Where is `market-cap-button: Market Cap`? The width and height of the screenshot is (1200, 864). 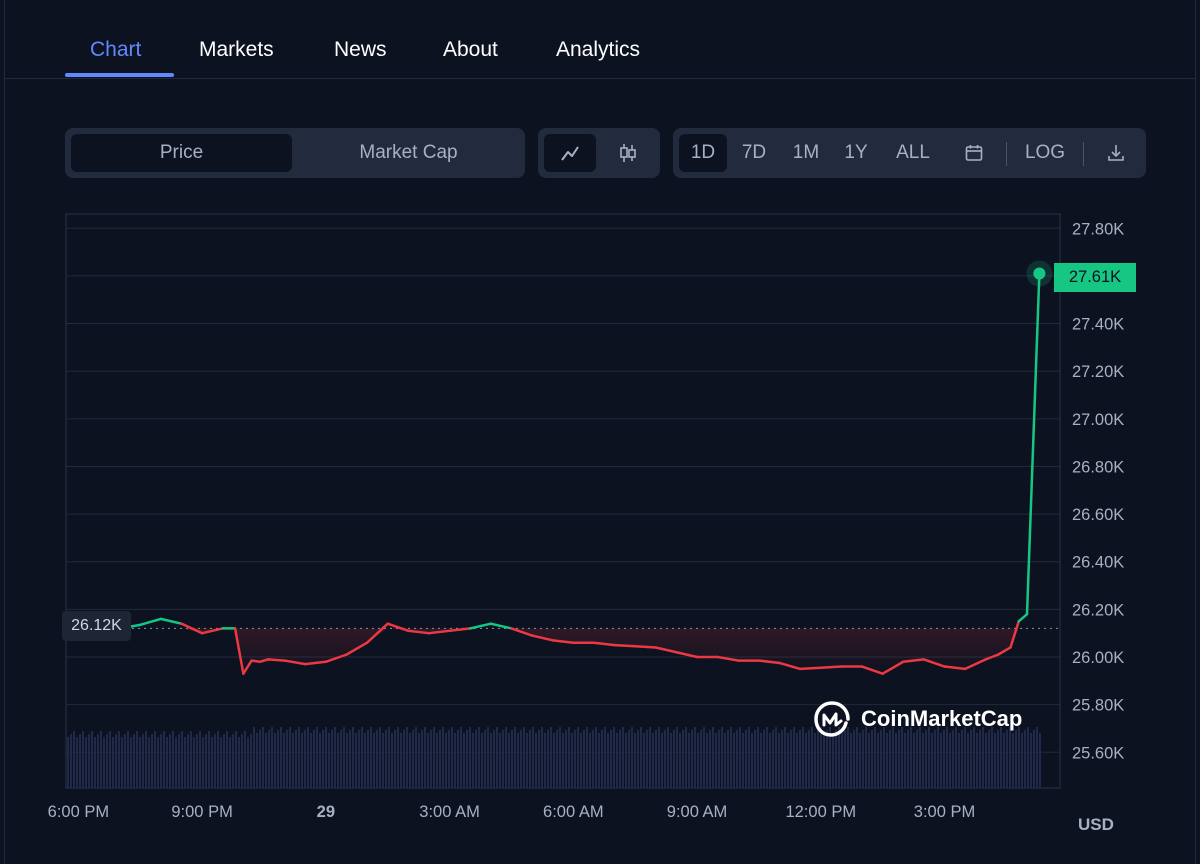 market-cap-button: Market Cap is located at coordinates (408, 152).